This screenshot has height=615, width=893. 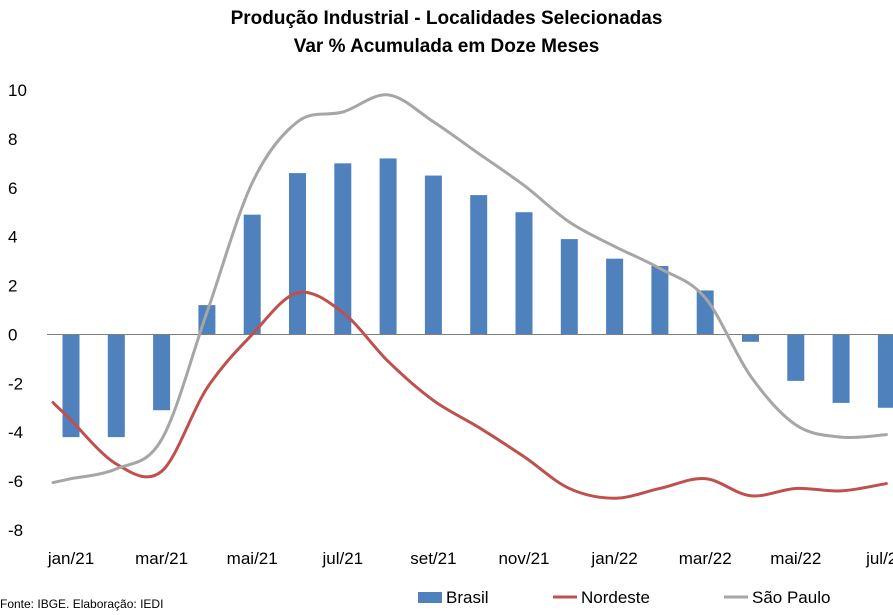 I want to click on y-tick-label: -8, so click(x=15, y=530).